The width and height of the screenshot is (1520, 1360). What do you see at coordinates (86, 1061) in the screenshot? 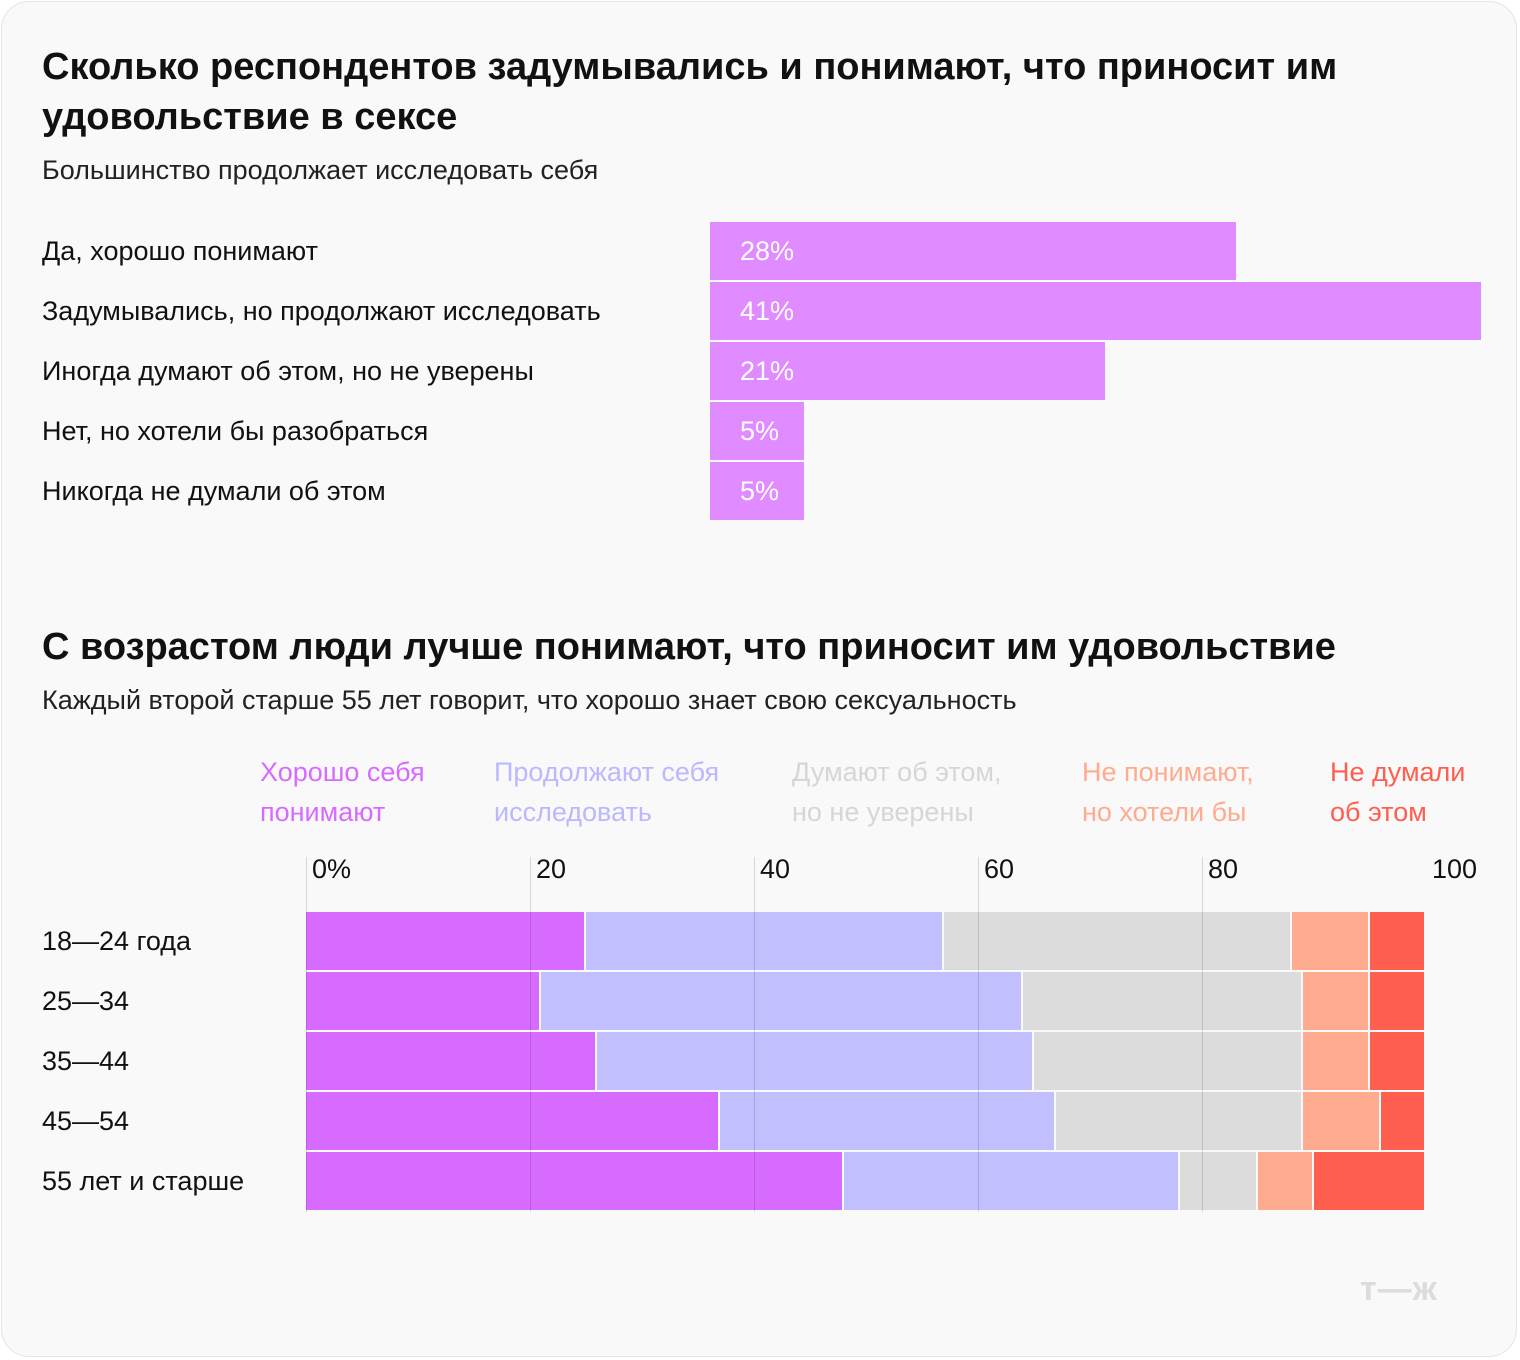
I see `category-label: 35—44` at bounding box center [86, 1061].